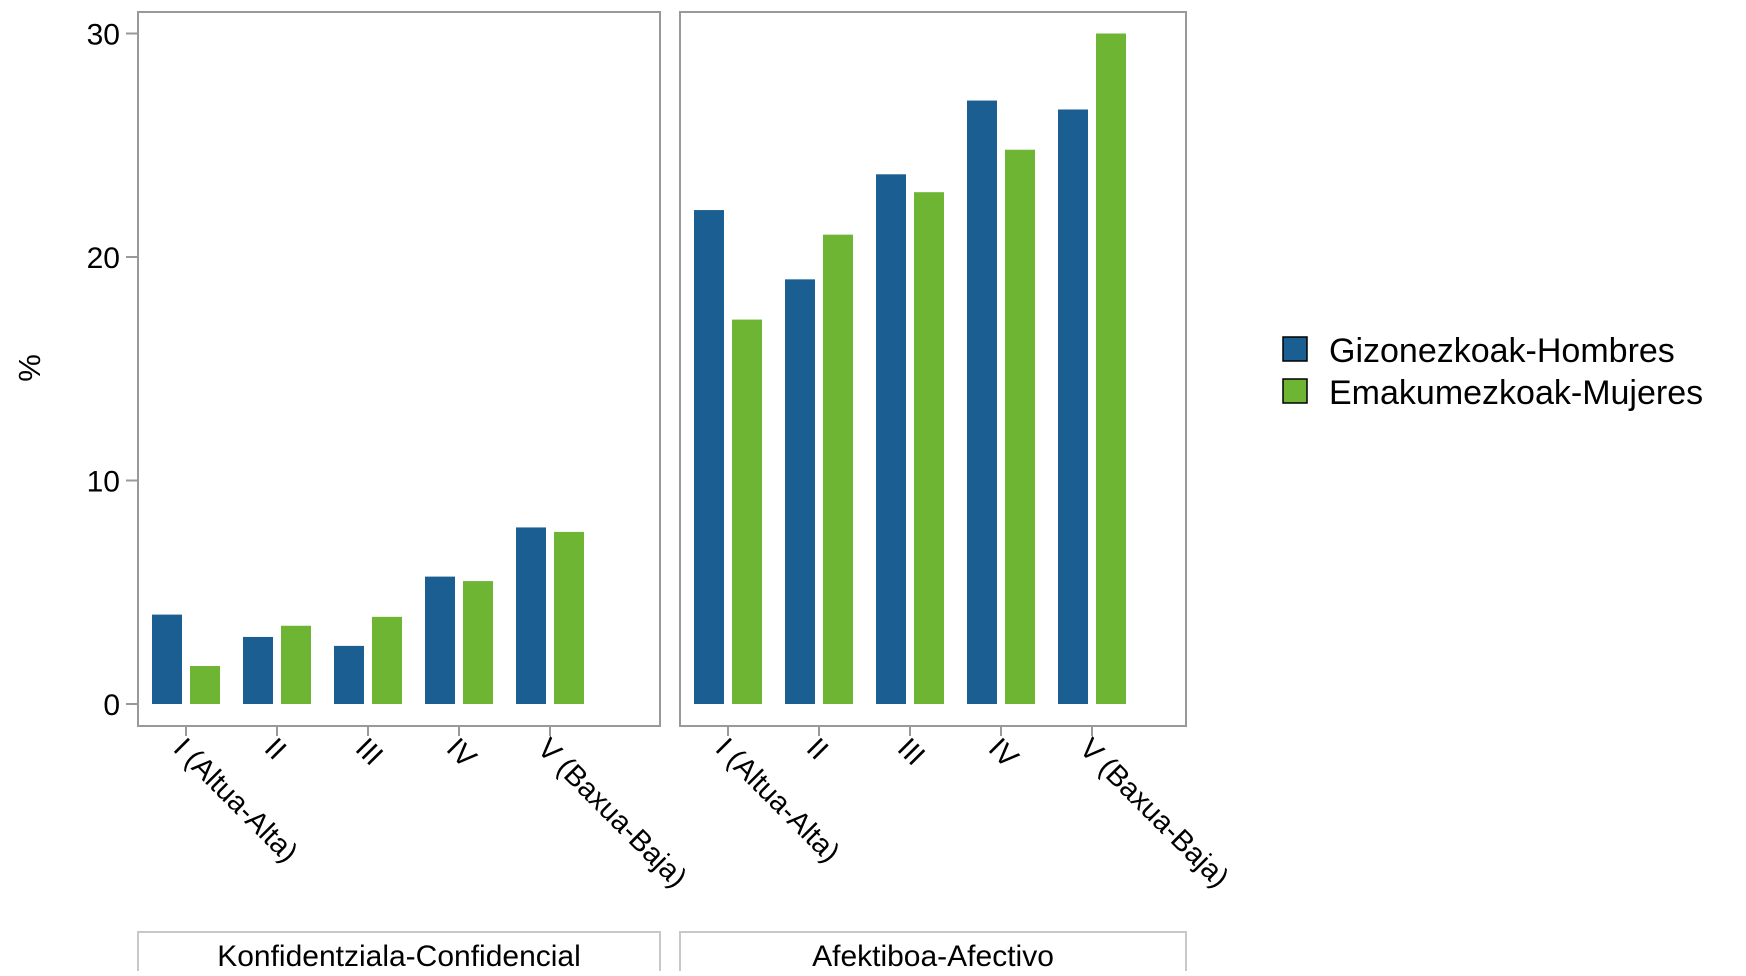 The width and height of the screenshot is (1746, 976). I want to click on strip-label: Afektiboa-Afectivo, so click(933, 955).